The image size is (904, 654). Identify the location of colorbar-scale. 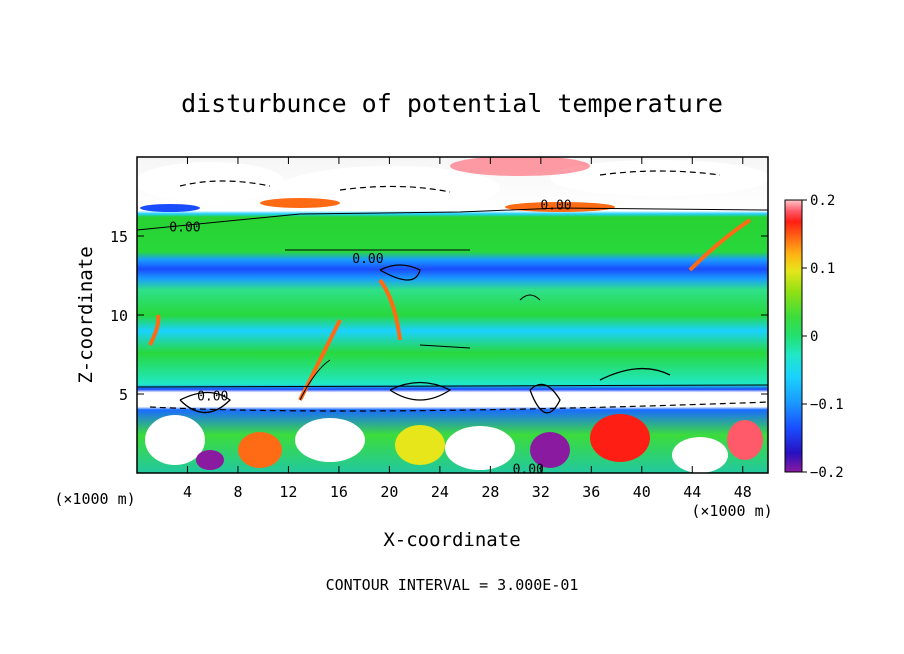
(793, 336).